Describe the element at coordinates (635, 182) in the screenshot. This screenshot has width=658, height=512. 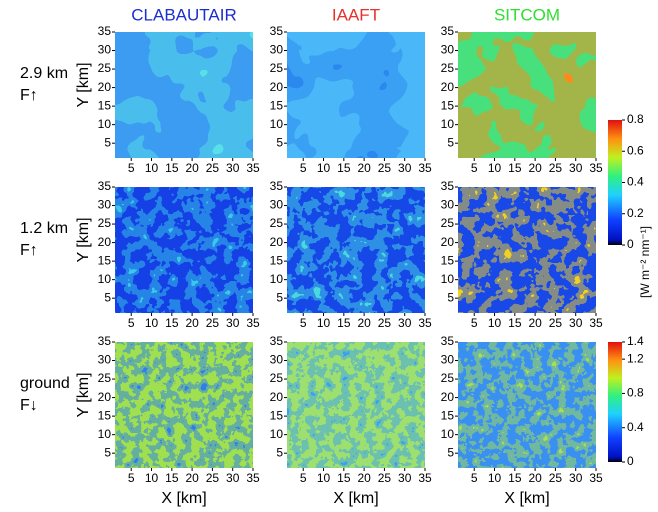
I see `colorbar-tick-label: 0.4` at that location.